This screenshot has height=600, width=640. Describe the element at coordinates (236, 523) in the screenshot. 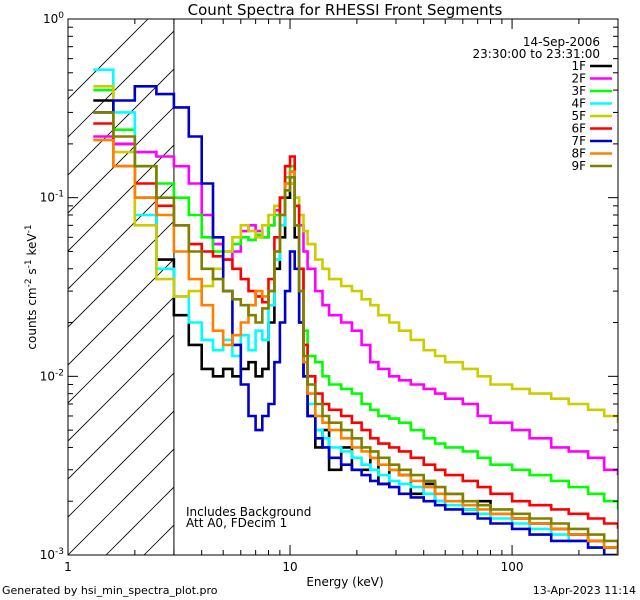

I see `annotation-attenuator: Att A0, FDecim 1` at that location.